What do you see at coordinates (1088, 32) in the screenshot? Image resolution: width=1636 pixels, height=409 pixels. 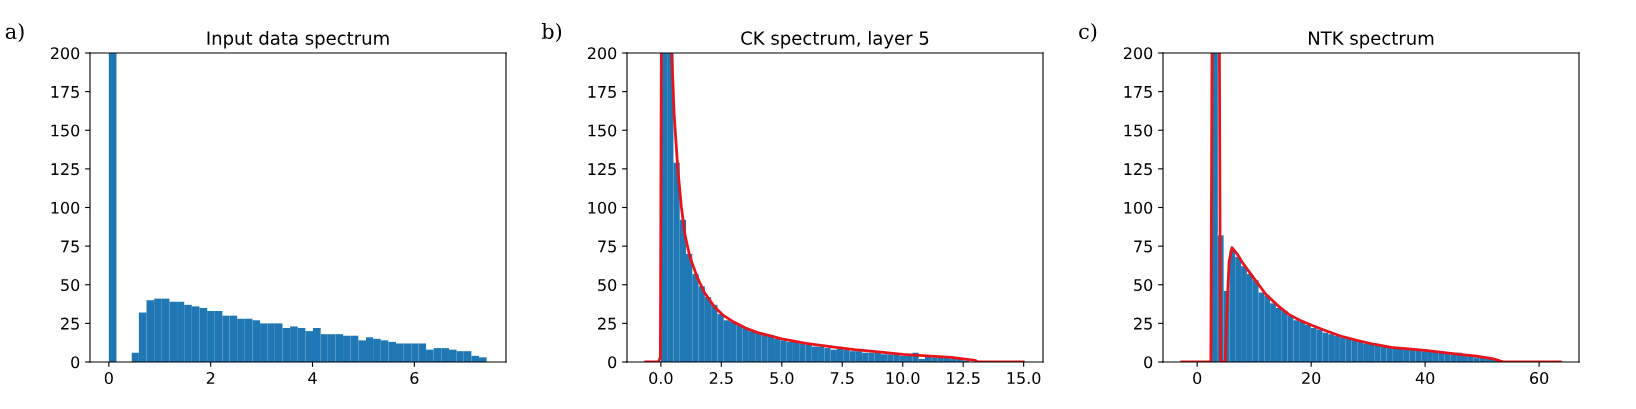 I see `text: c)` at bounding box center [1088, 32].